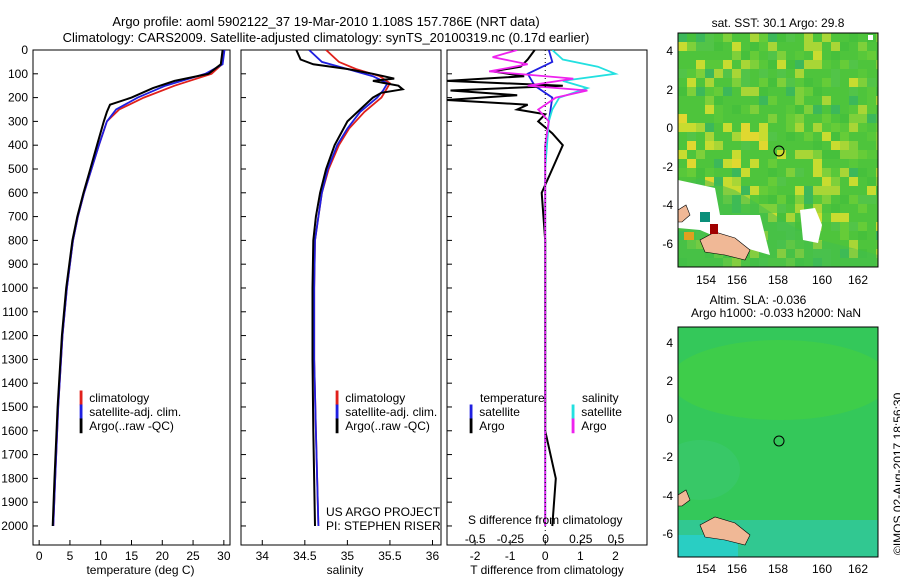 This screenshot has height=580, width=900. Describe the element at coordinates (14, 359) in the screenshot. I see `depth-tick-label-13: 1300` at that location.